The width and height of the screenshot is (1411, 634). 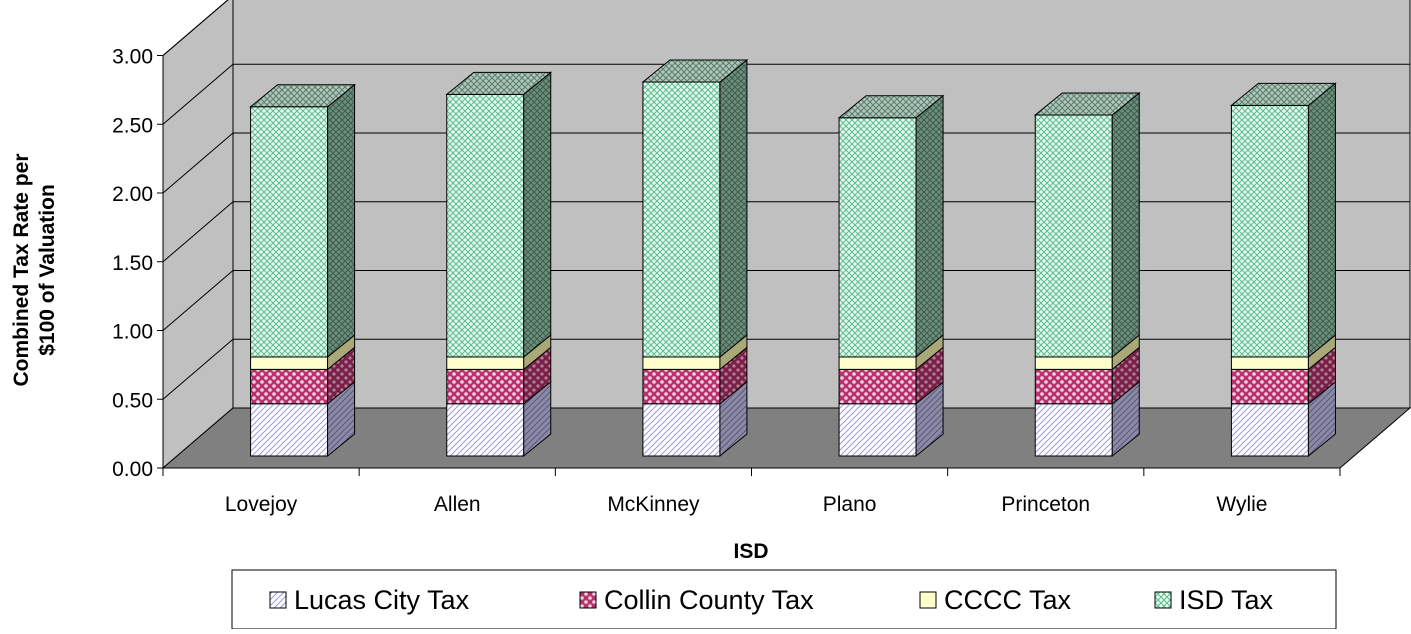 What do you see at coordinates (132, 57) in the screenshot?
I see `y-tick-label: 3.00` at bounding box center [132, 57].